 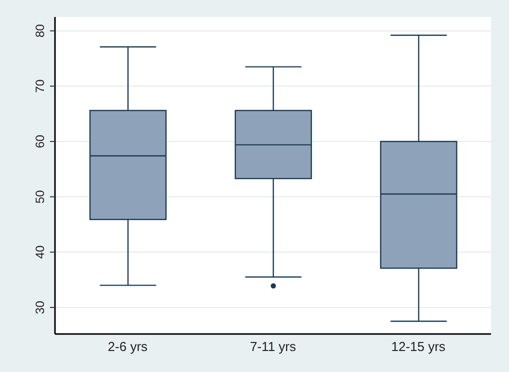 What do you see at coordinates (40, 86) in the screenshot?
I see `y-tick-label: 70` at bounding box center [40, 86].